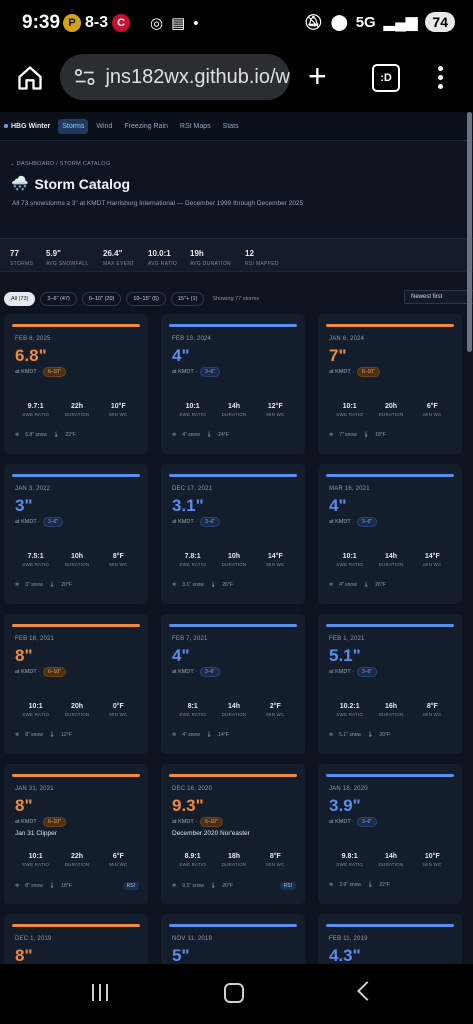  Describe the element at coordinates (440, 22) in the screenshot. I see `battery-level: 74` at that location.